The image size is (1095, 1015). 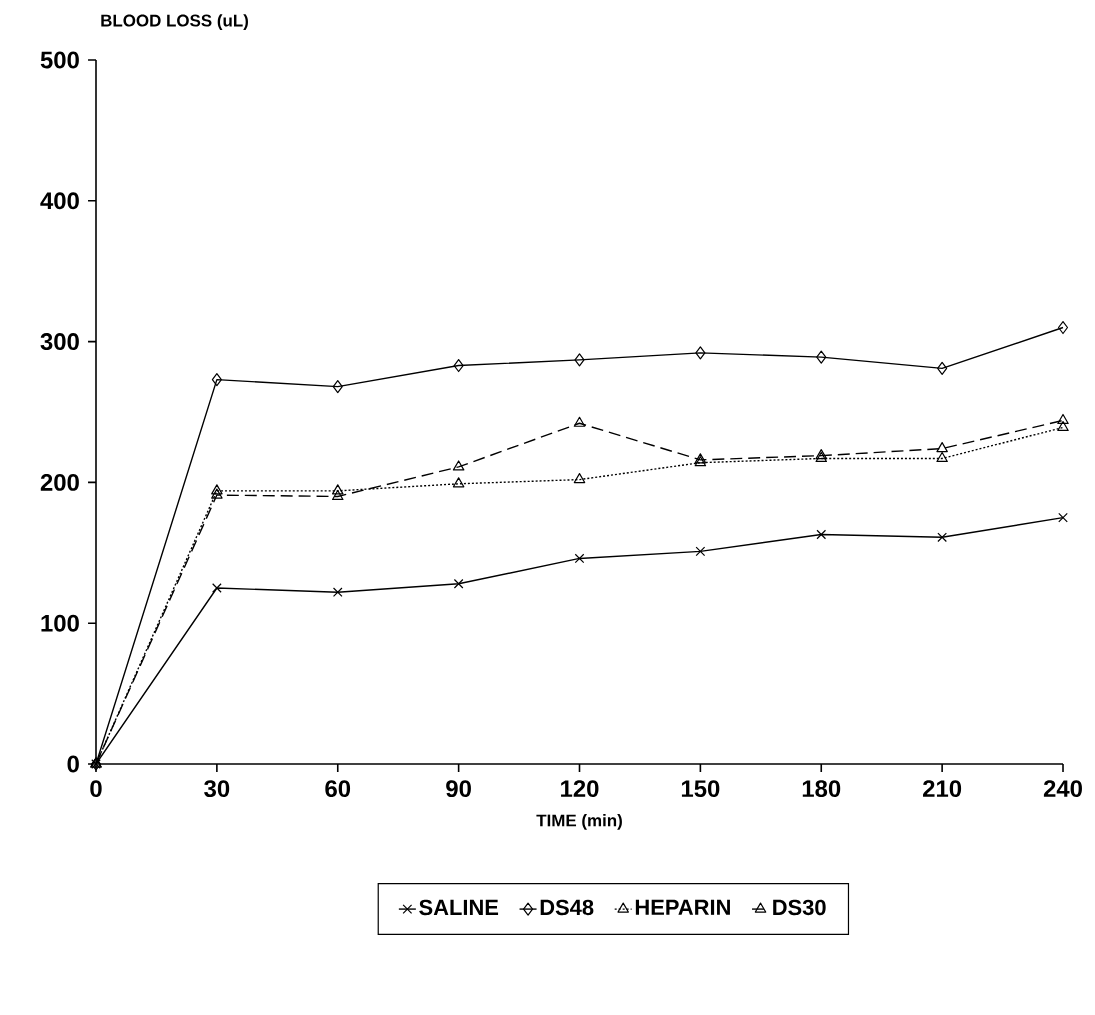 I want to click on x-tick-label: 60, so click(x=338, y=789).